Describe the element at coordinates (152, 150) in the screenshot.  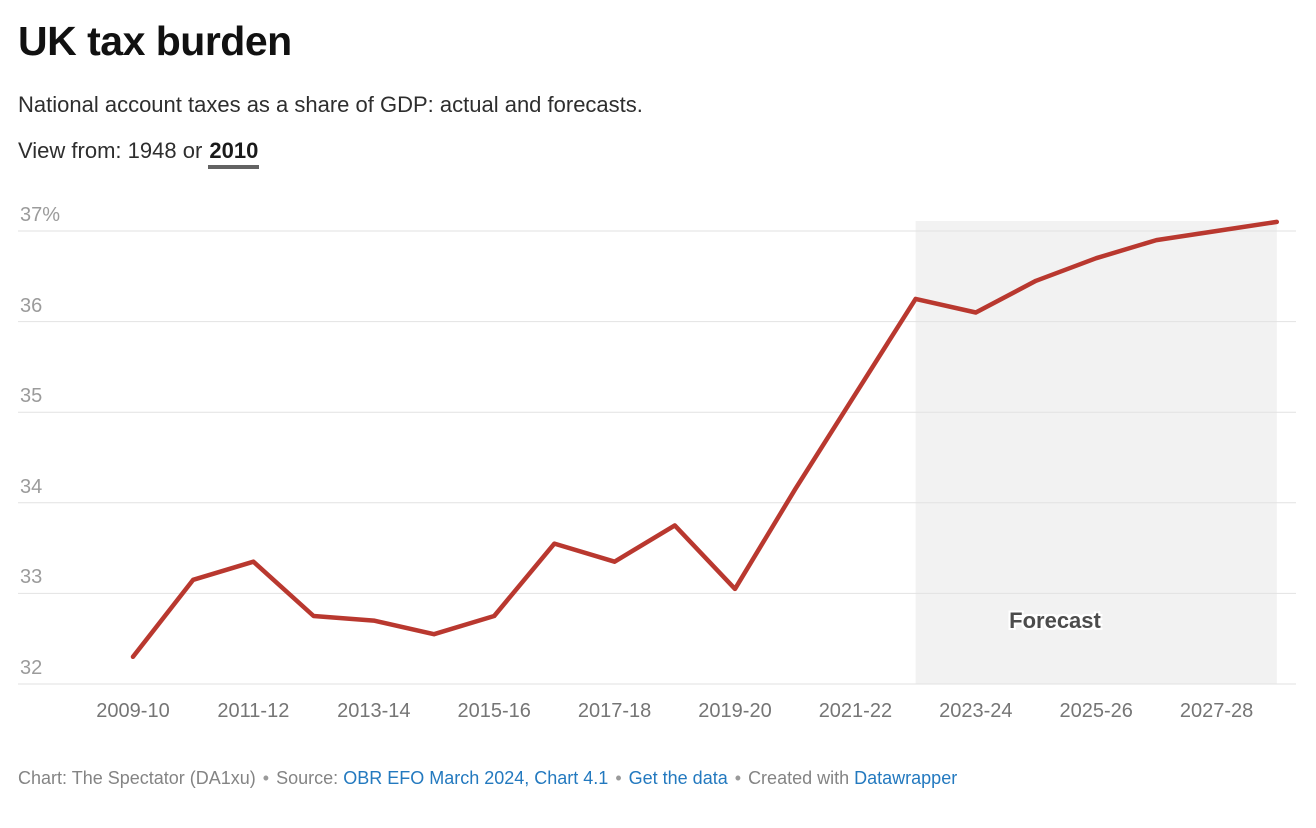
I see `view-option-1948: 1948` at that location.